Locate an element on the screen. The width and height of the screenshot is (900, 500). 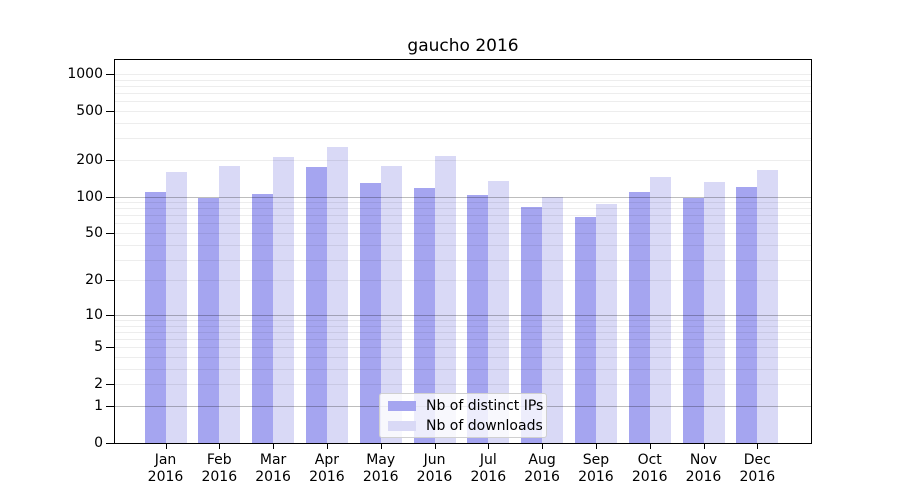
bar-nov-ips is located at coordinates (693, 320).